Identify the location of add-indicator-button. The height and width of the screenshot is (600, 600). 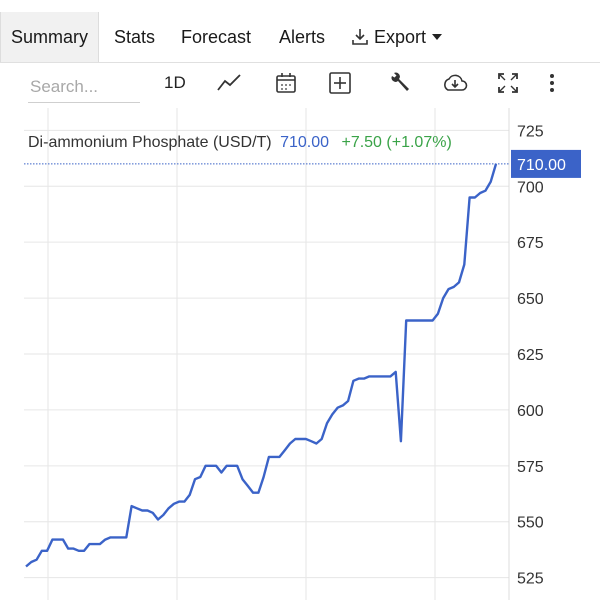
(340, 83).